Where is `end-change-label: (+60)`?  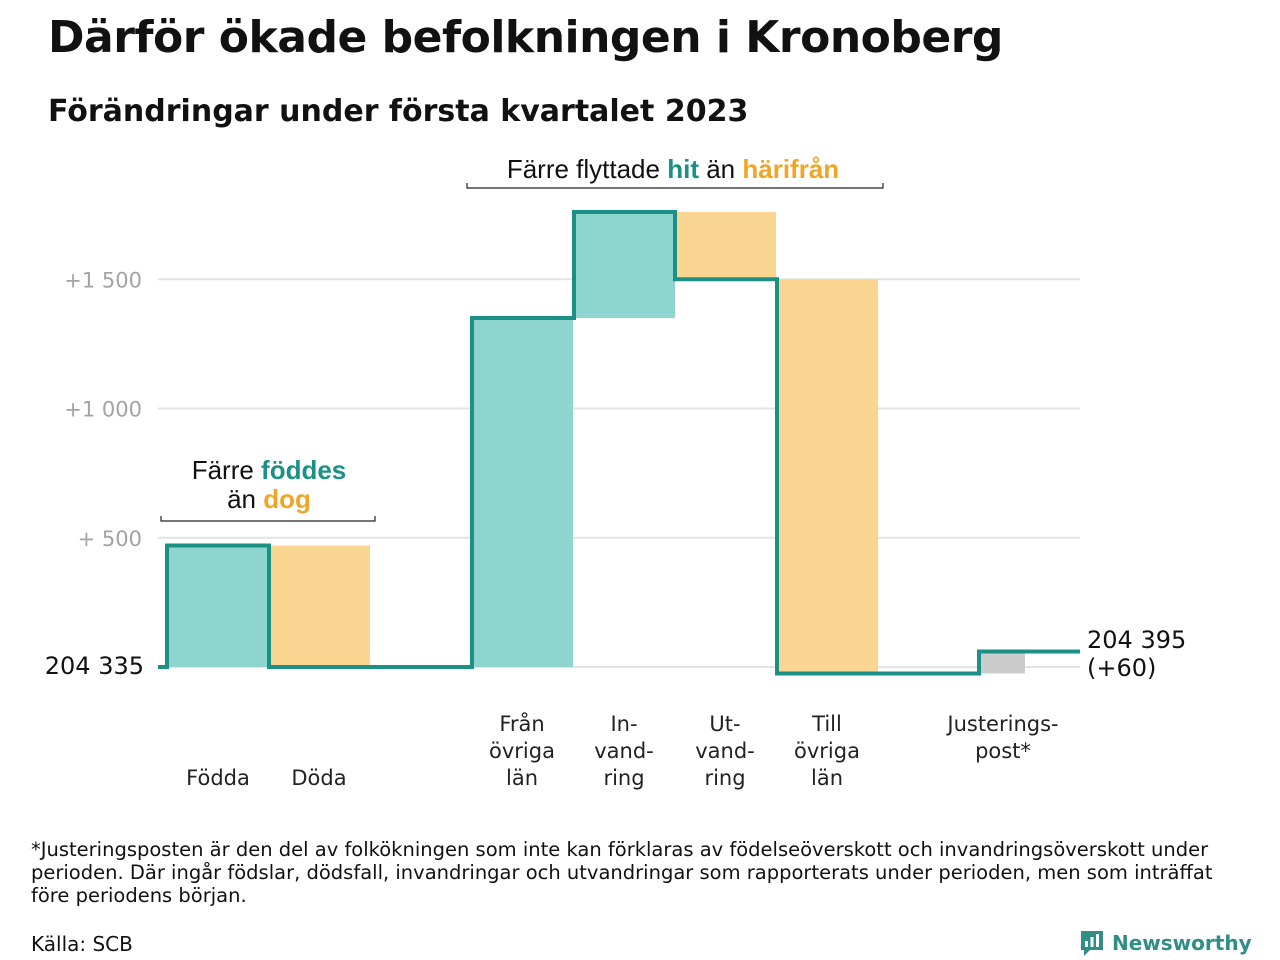 end-change-label: (+60) is located at coordinates (1121, 668).